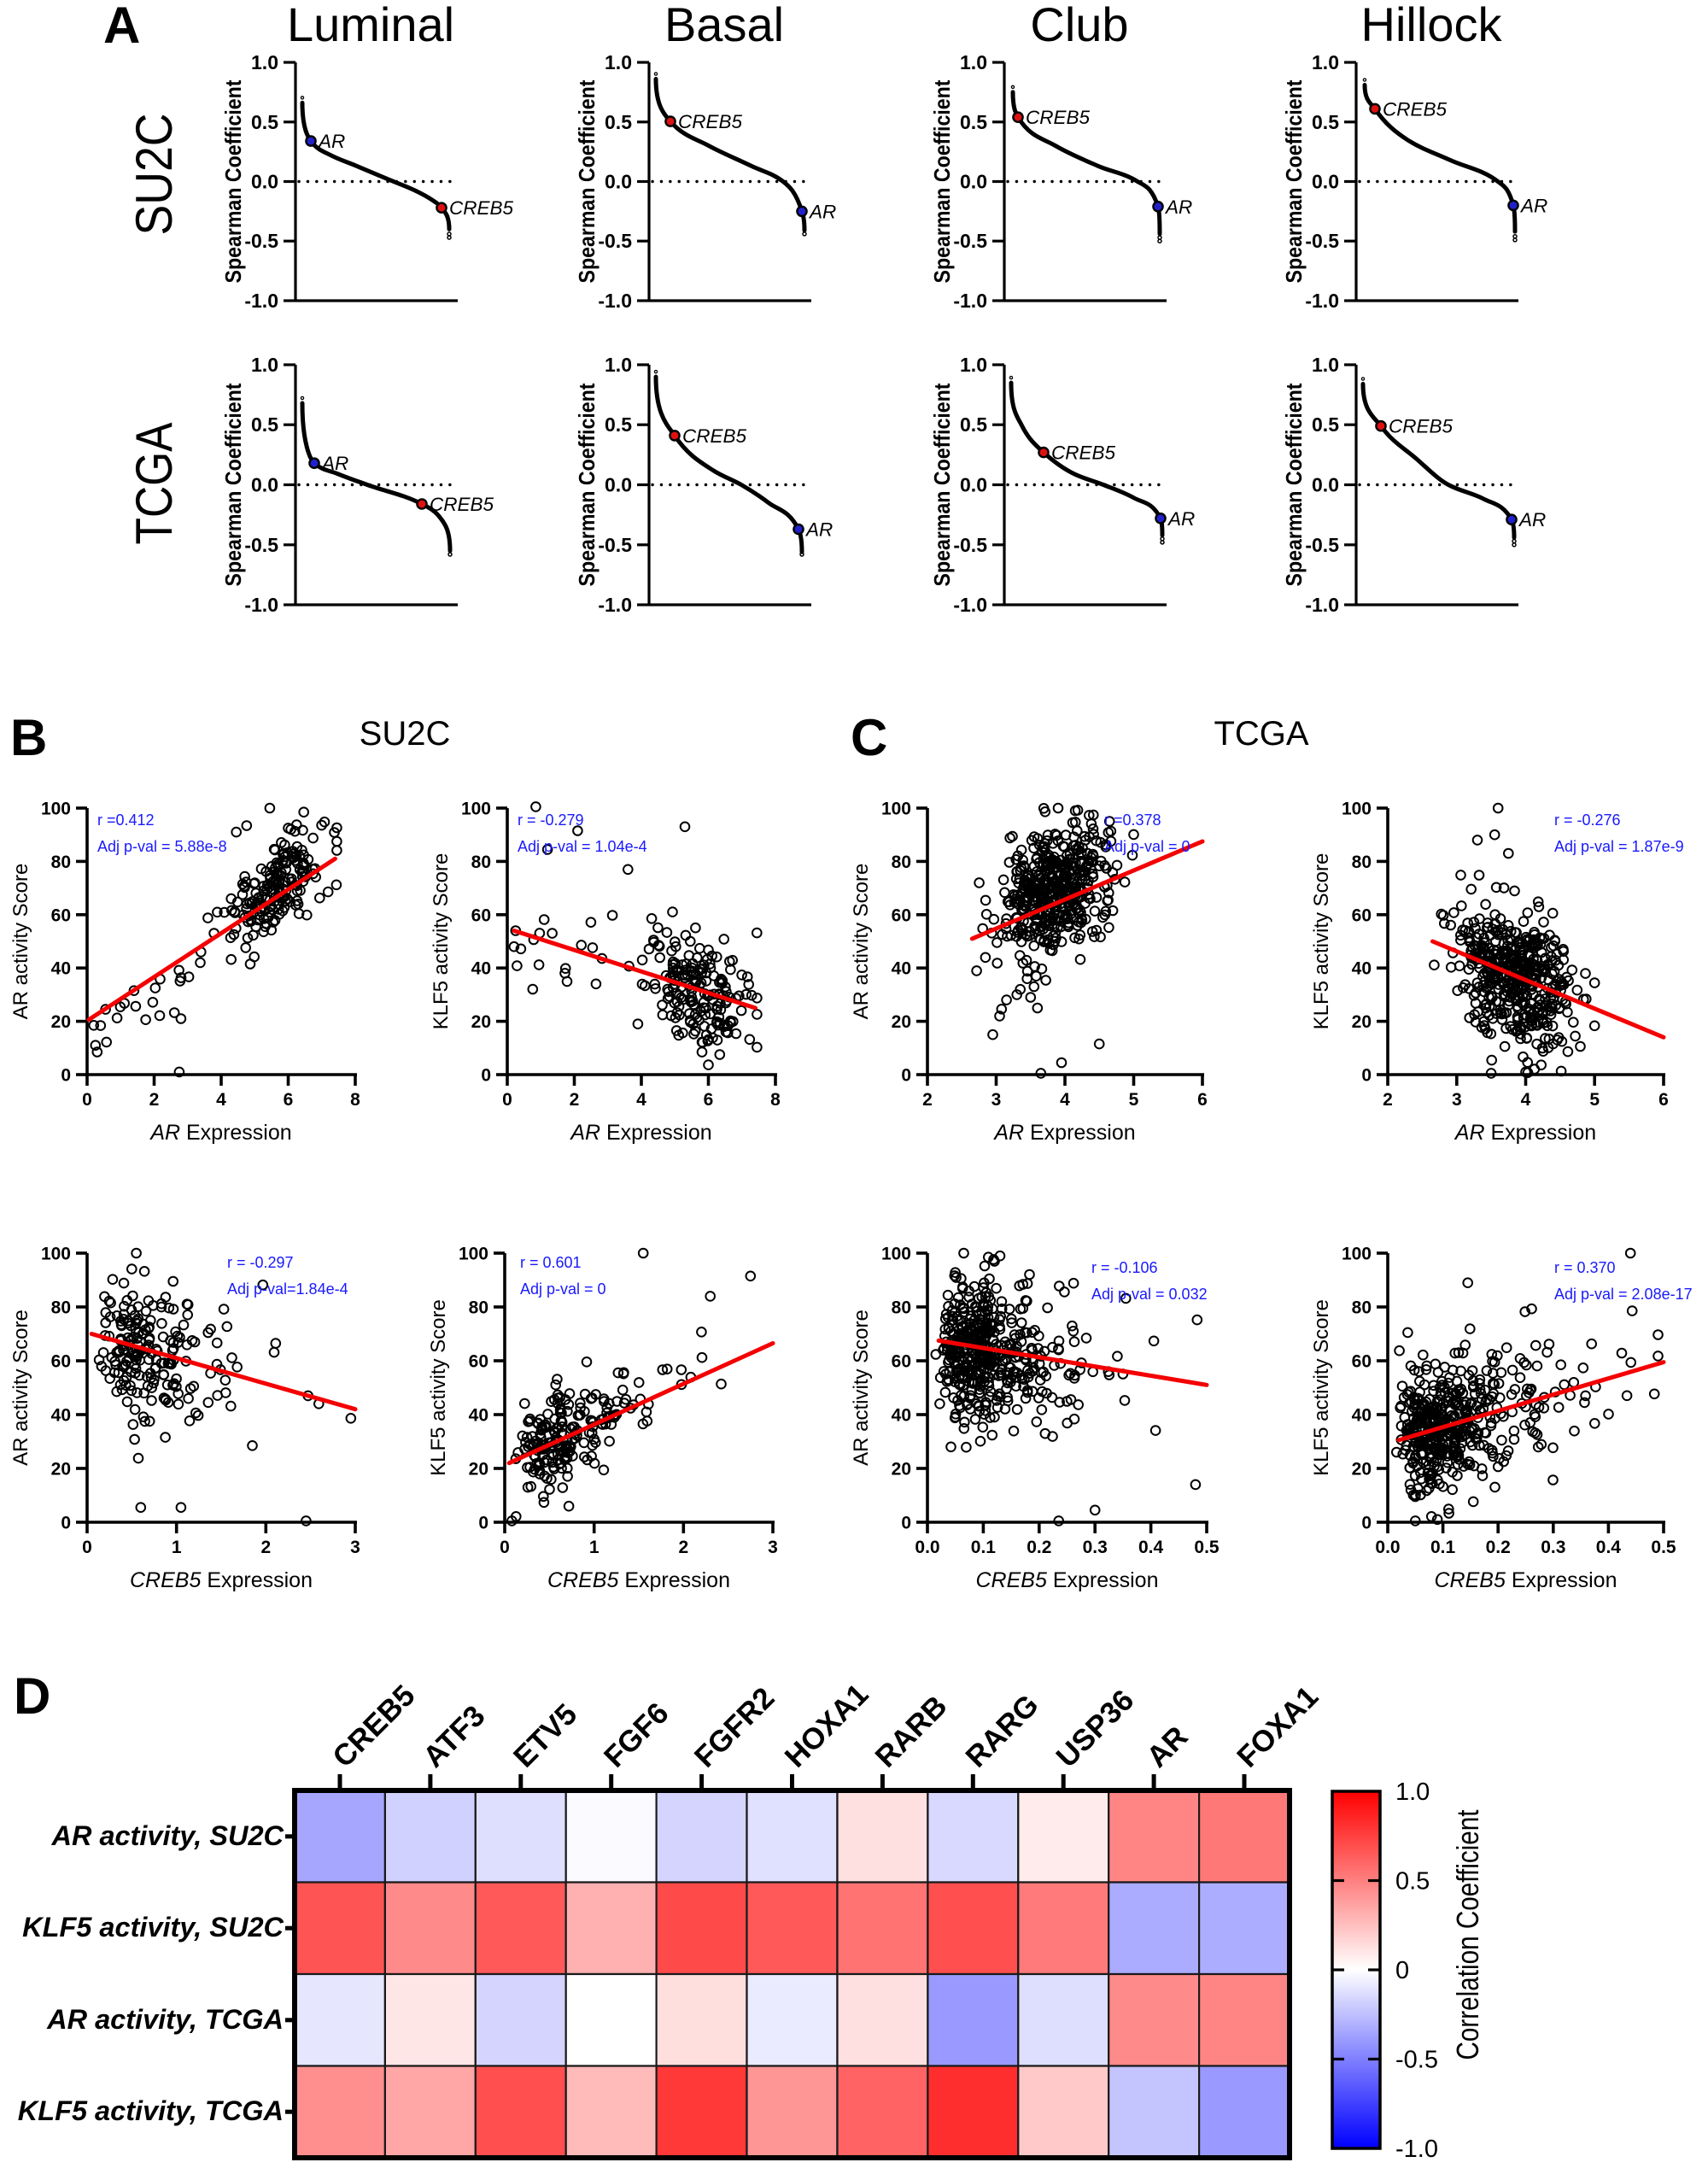  I want to click on svg-text: Luminal, so click(370, 25).